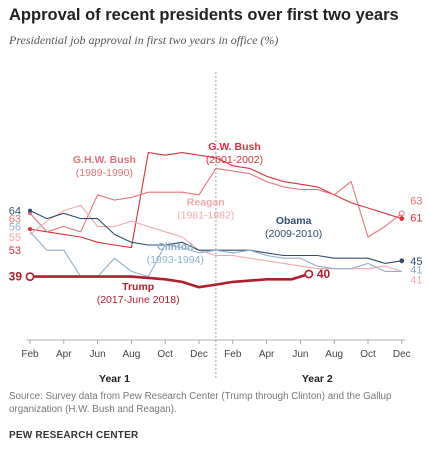  I want to click on series-annotation: Reagan(1981-1982), so click(205, 208).